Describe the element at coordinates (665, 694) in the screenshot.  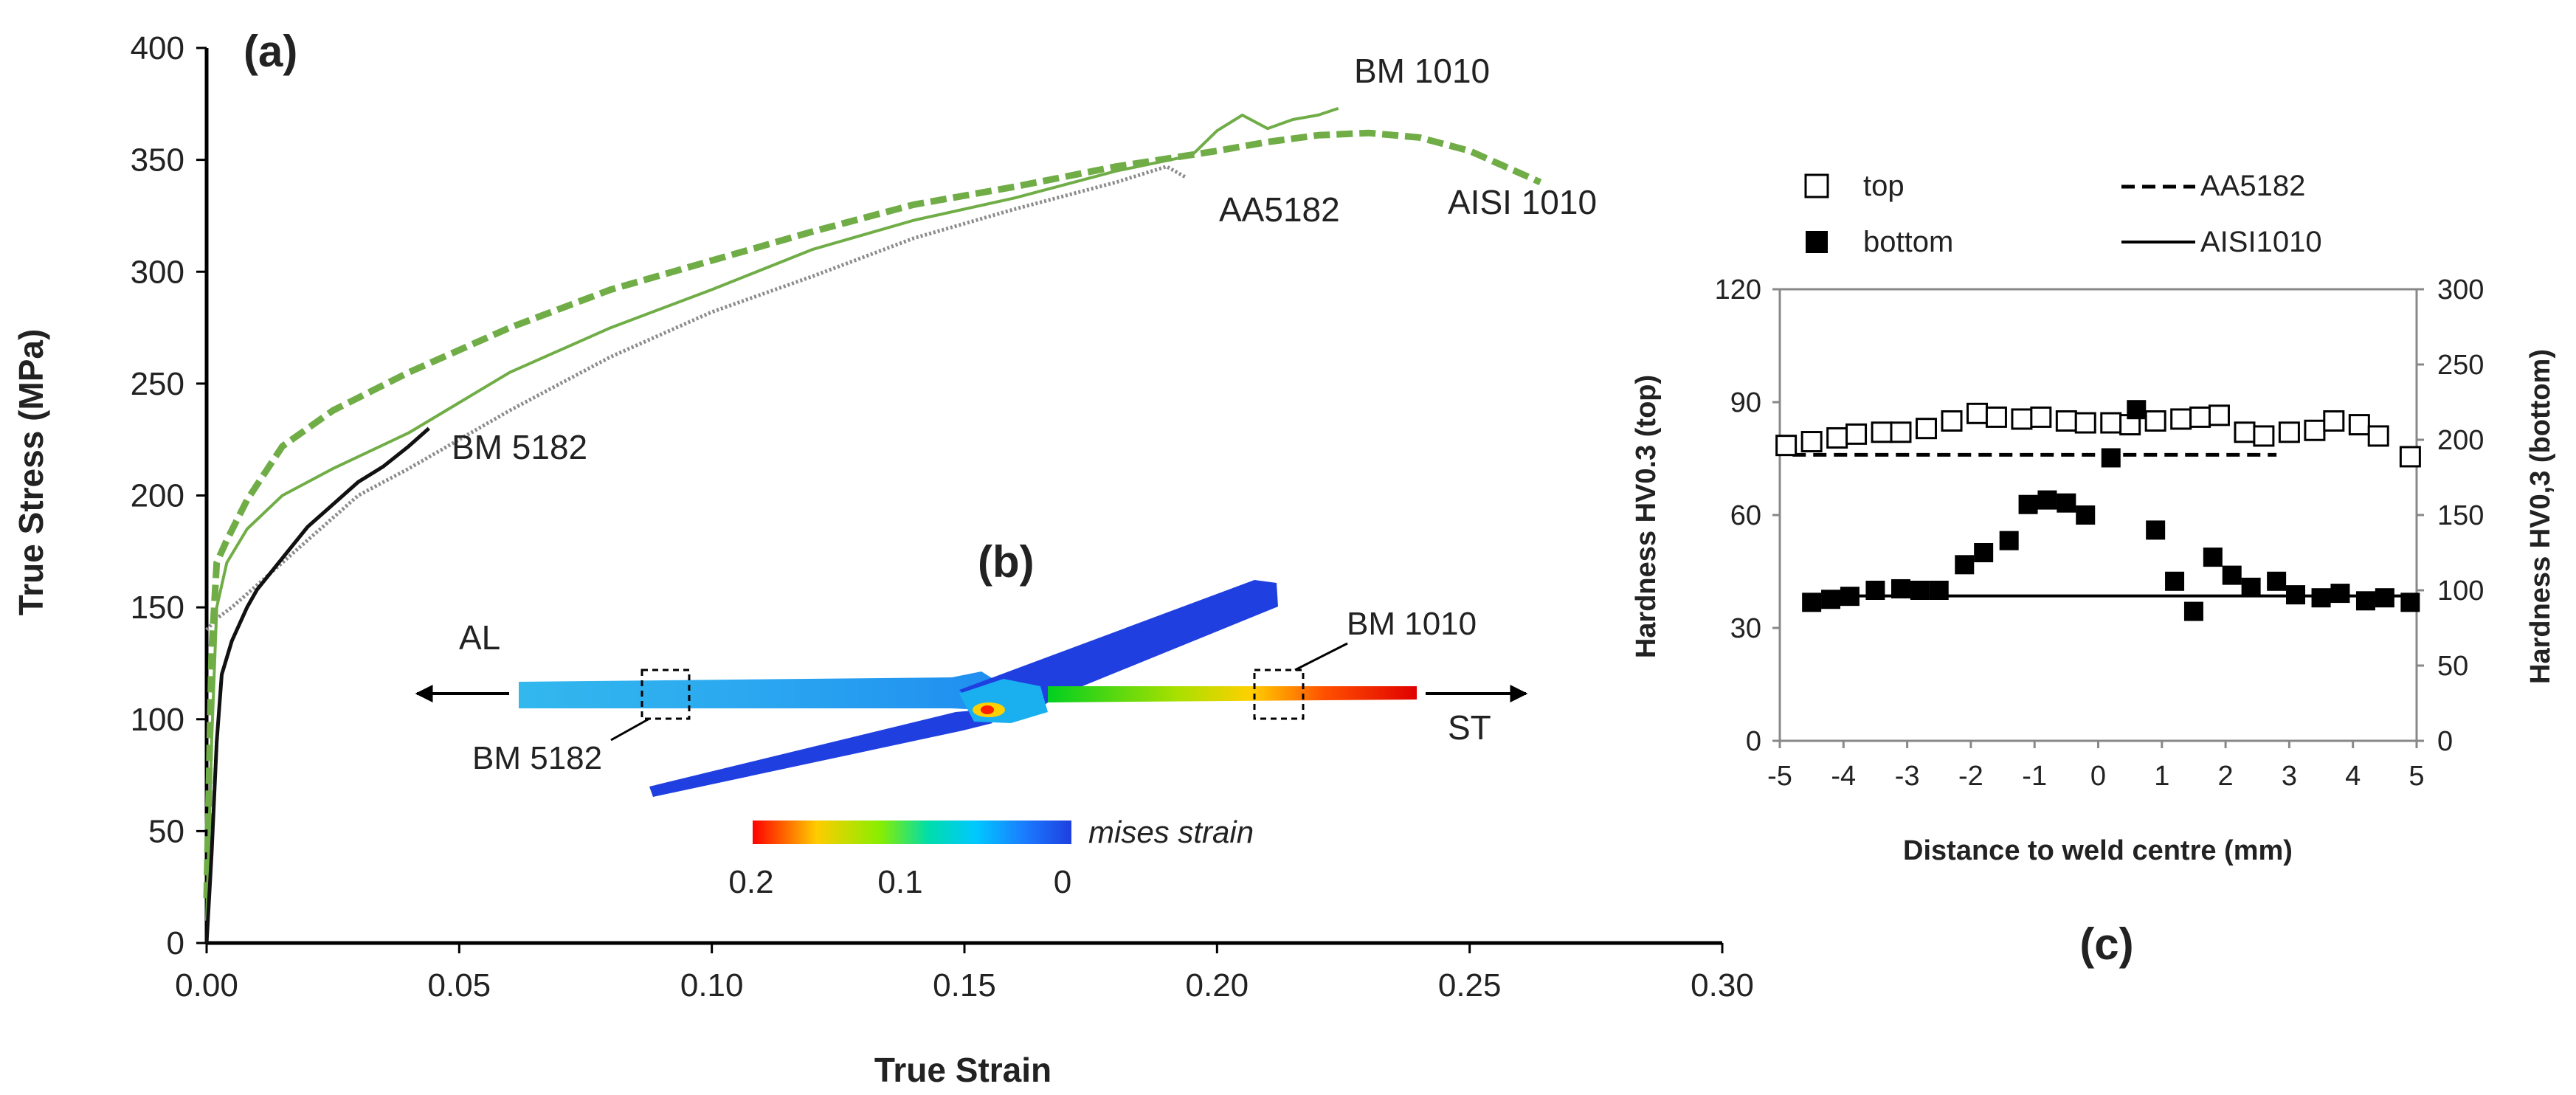
I see `callout-box-left` at that location.